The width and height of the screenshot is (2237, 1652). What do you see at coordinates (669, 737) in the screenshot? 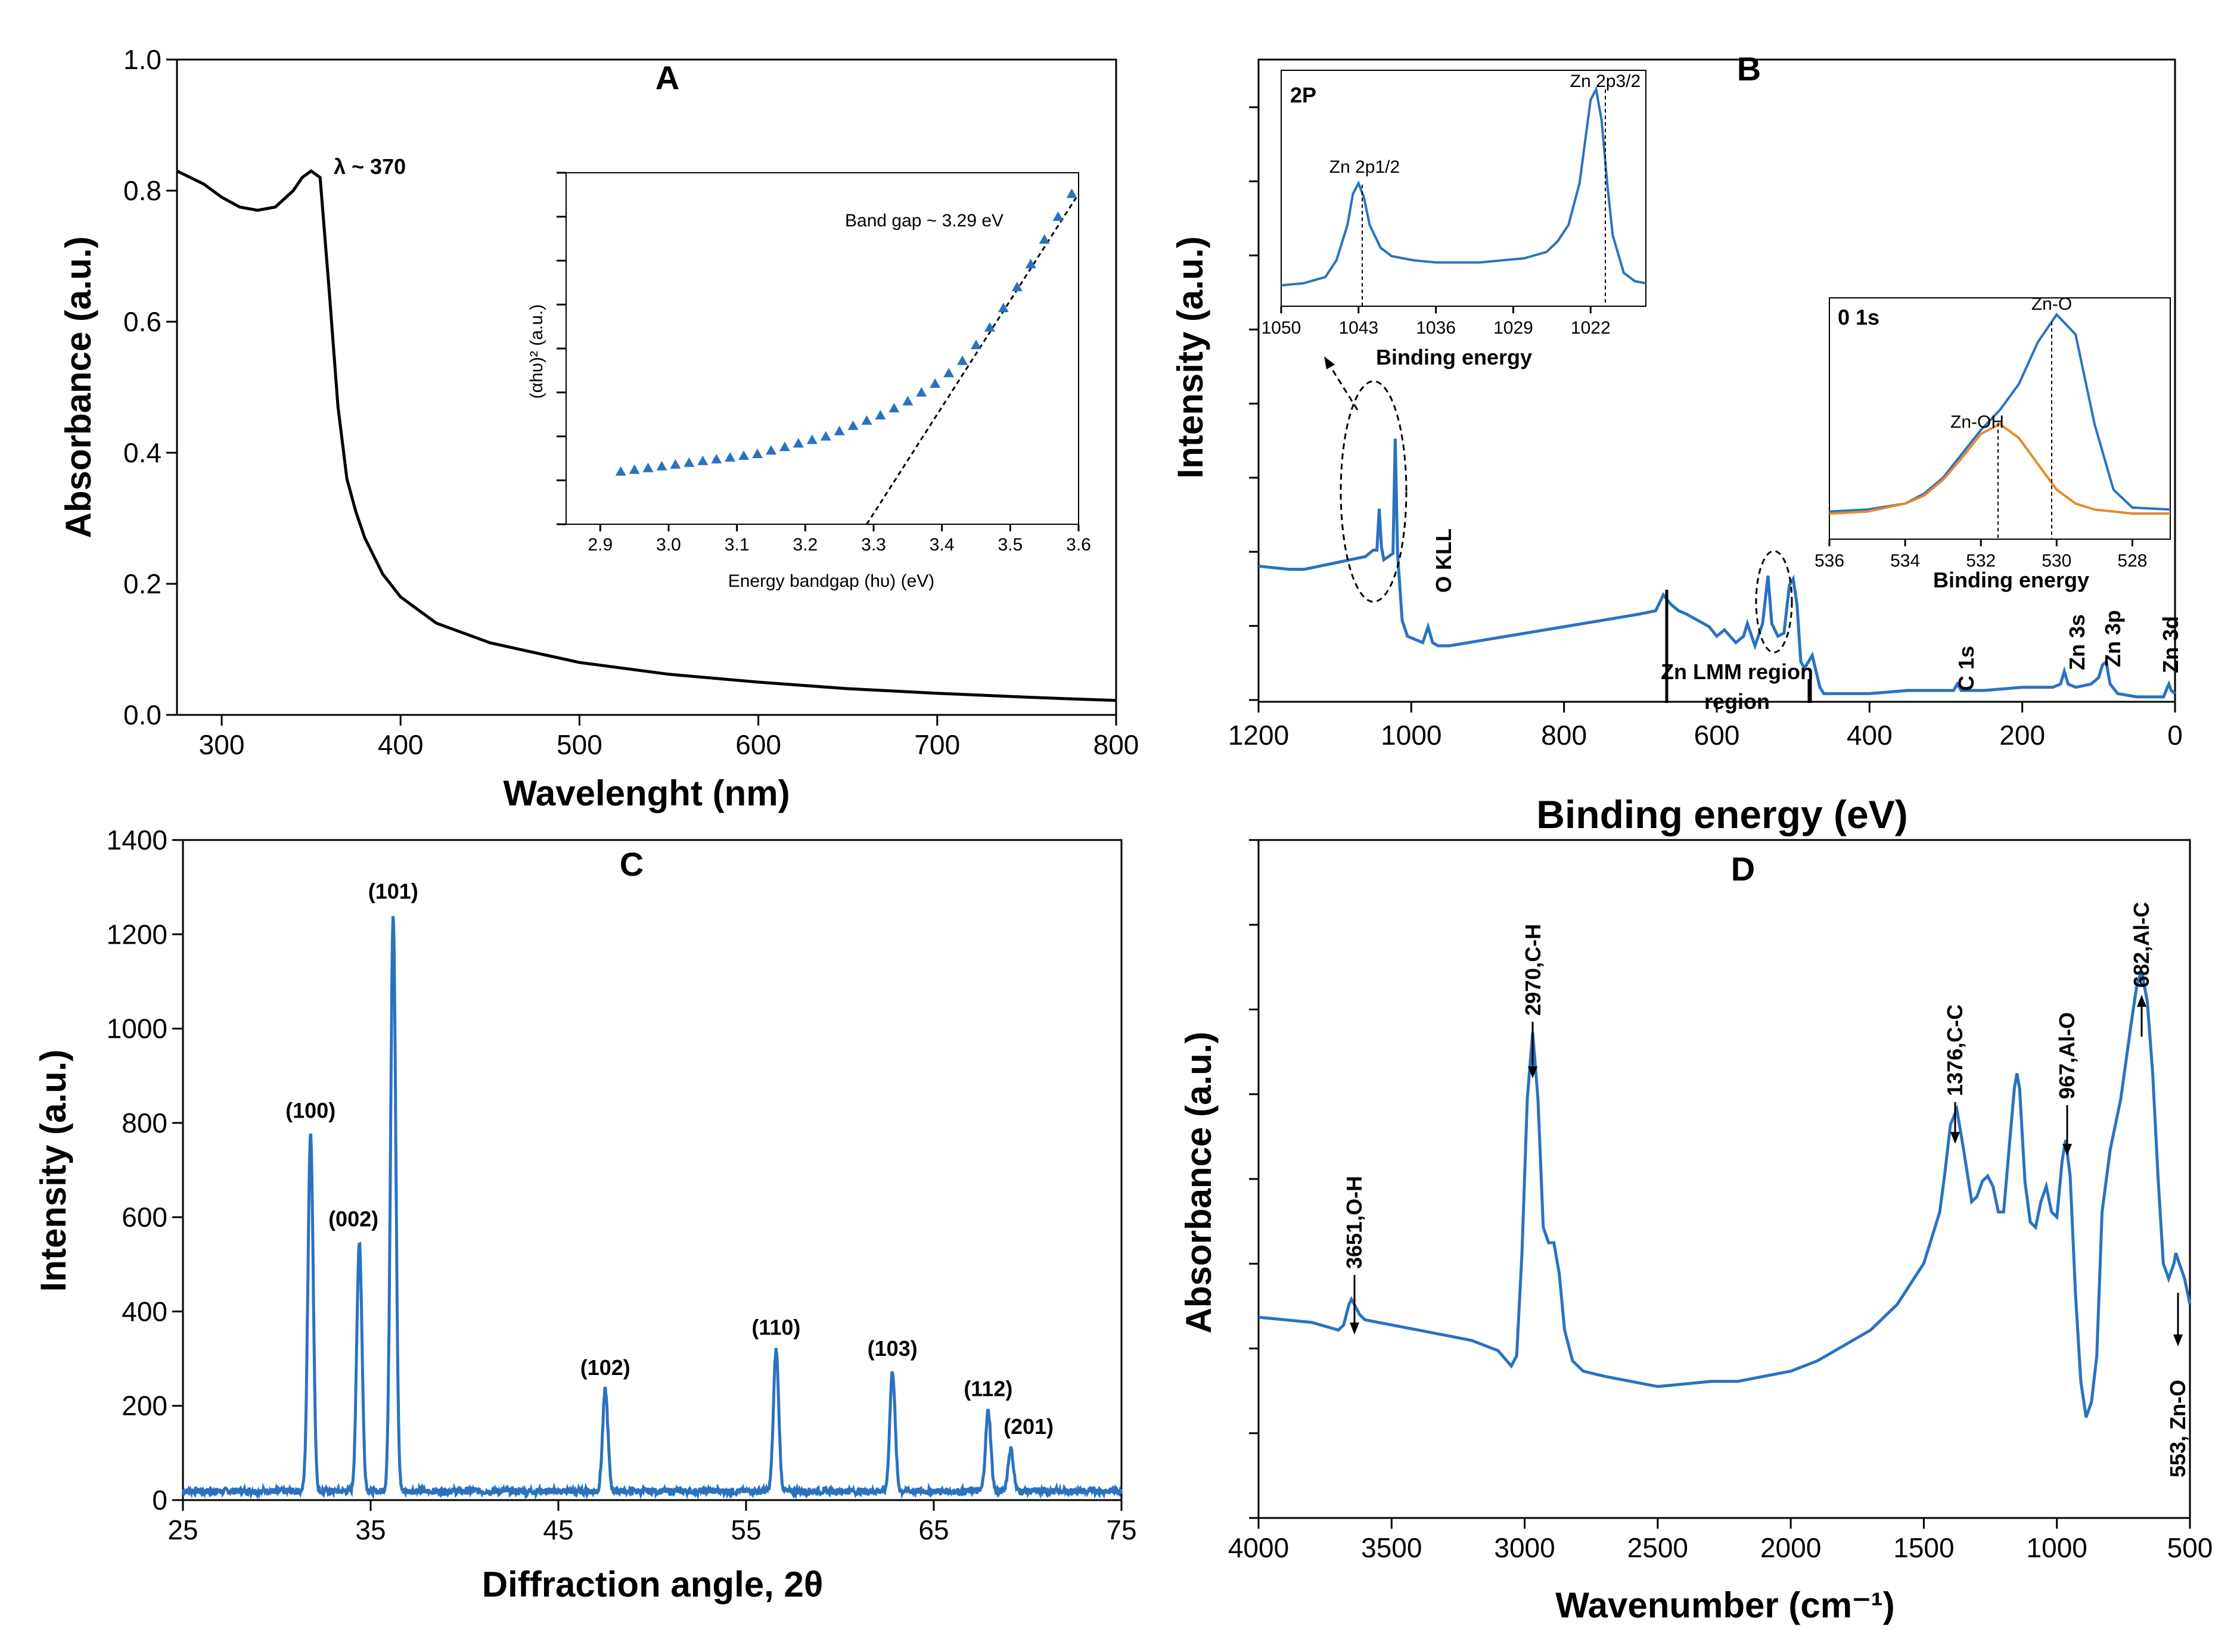
I see `panel-a-x-ticks: 300 400 500 600 700 800` at bounding box center [669, 737].